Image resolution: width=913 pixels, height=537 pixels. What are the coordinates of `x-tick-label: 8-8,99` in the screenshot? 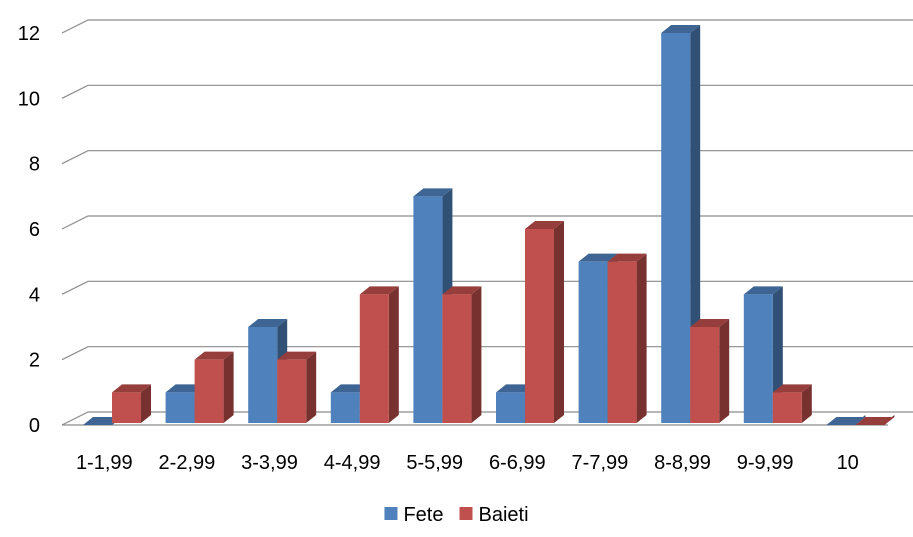 It's located at (682, 463).